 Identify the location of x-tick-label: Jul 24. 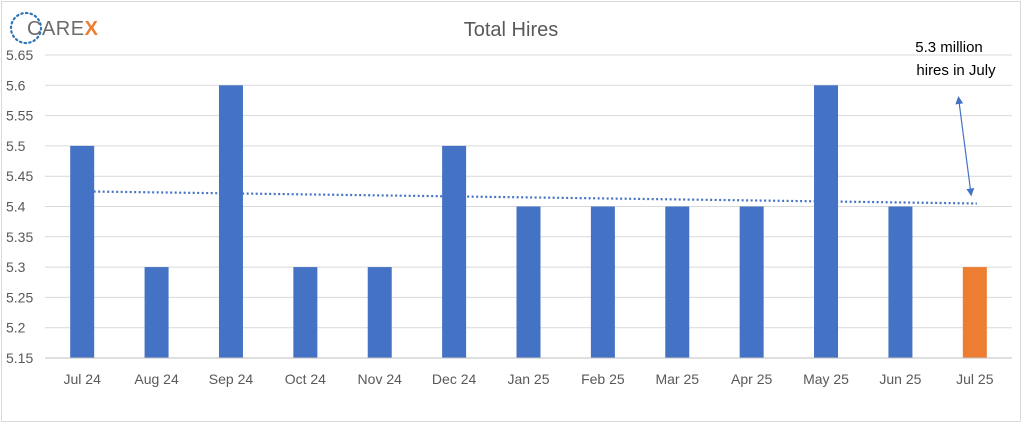
(83, 379).